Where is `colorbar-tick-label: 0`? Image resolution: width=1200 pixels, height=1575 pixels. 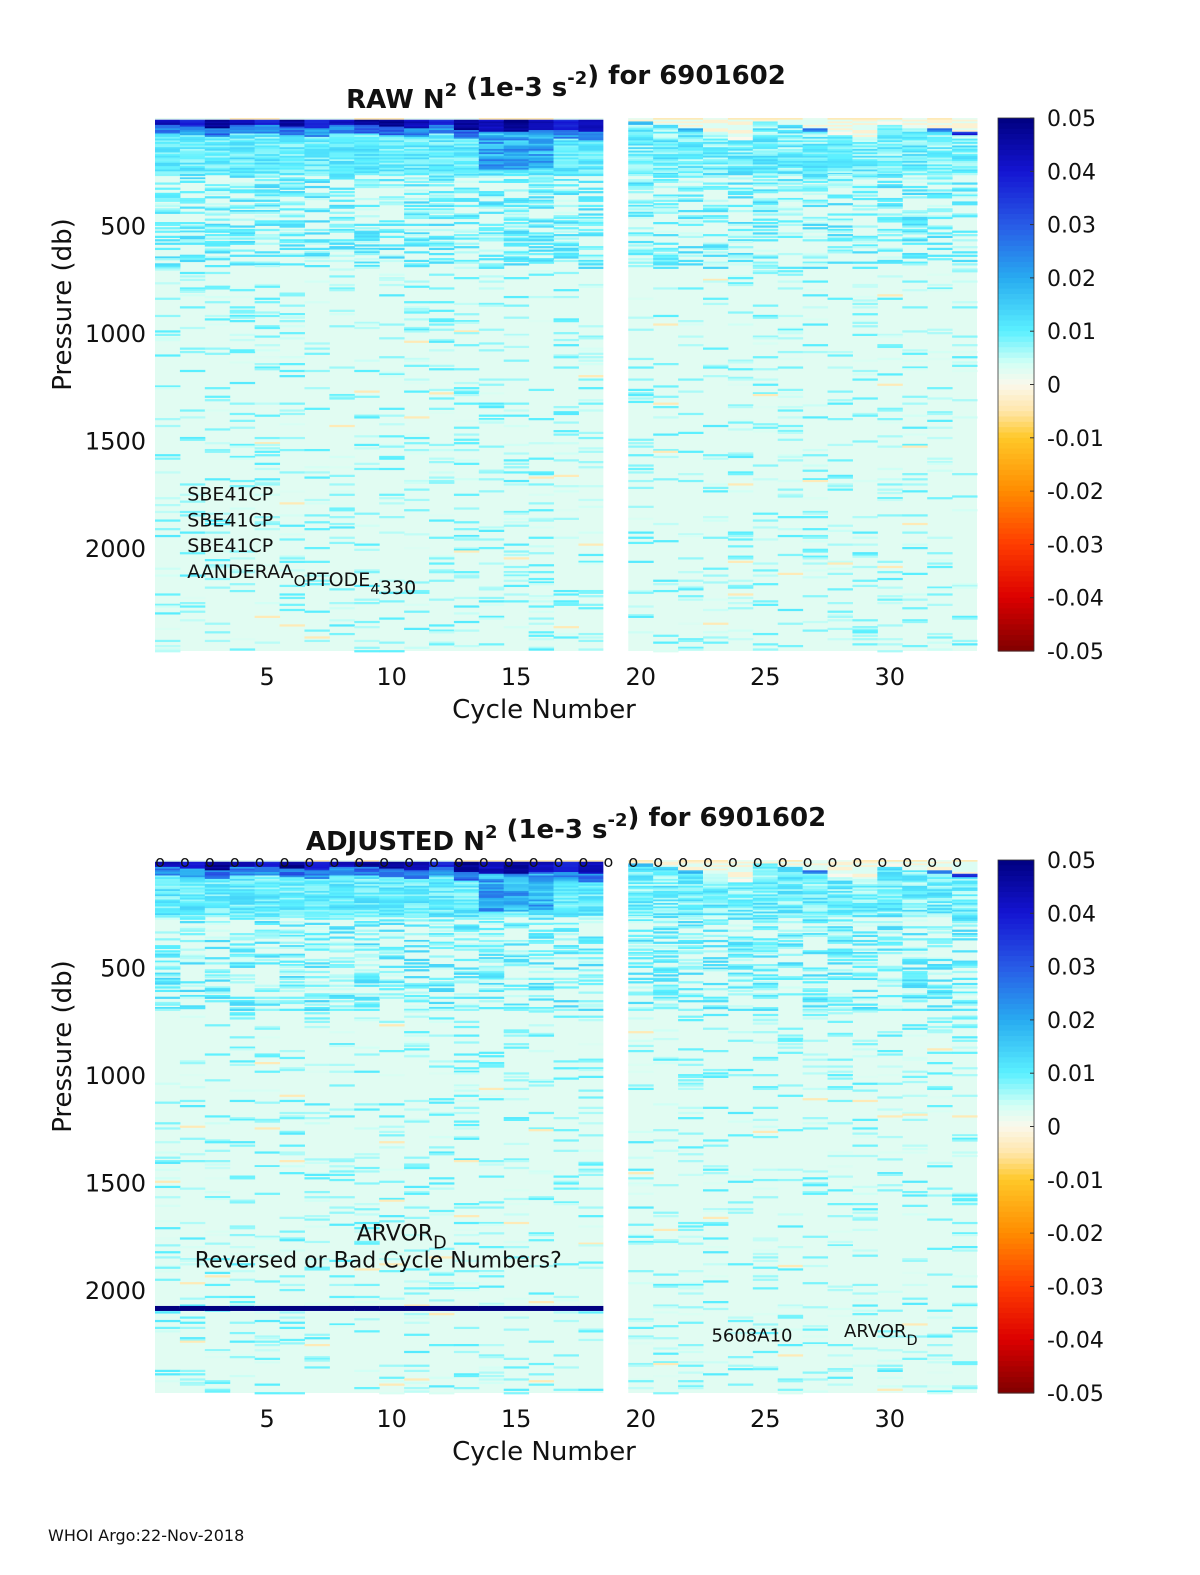 colorbar-tick-label: 0 is located at coordinates (1054, 386).